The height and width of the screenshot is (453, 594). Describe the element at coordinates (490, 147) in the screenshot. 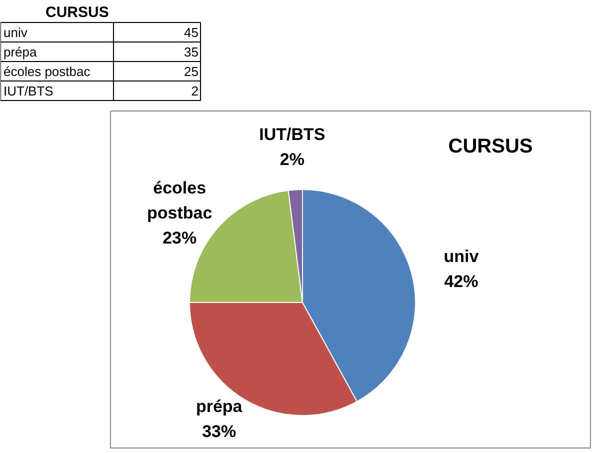

I see `chart-title: CURSUS` at that location.